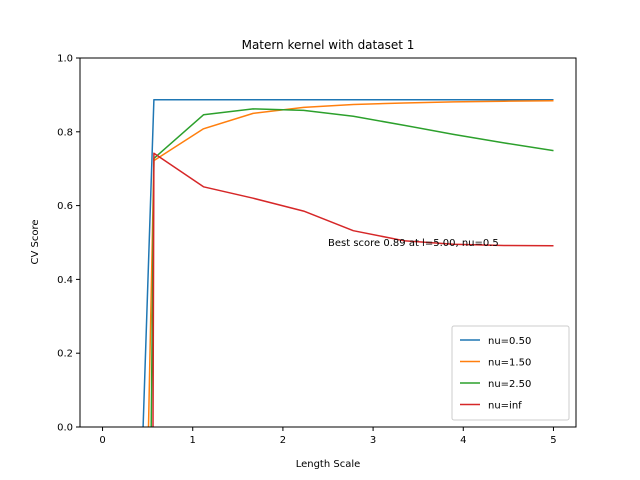 Image resolution: width=640 pixels, height=480 pixels. Describe the element at coordinates (65, 206) in the screenshot. I see `y-tick-label: 0.6` at that location.